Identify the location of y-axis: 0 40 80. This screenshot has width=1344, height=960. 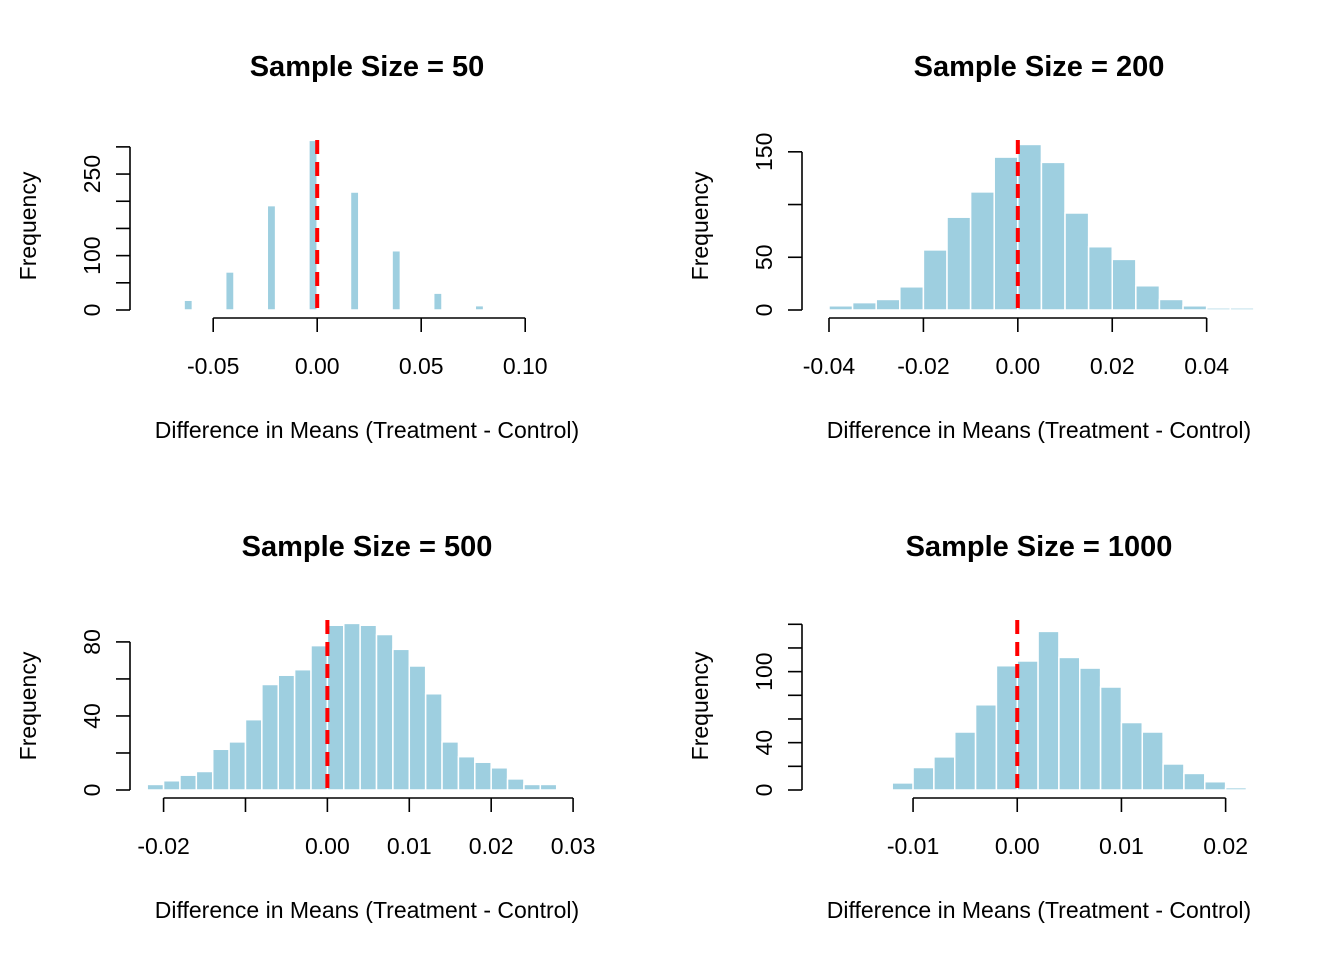
(105, 713).